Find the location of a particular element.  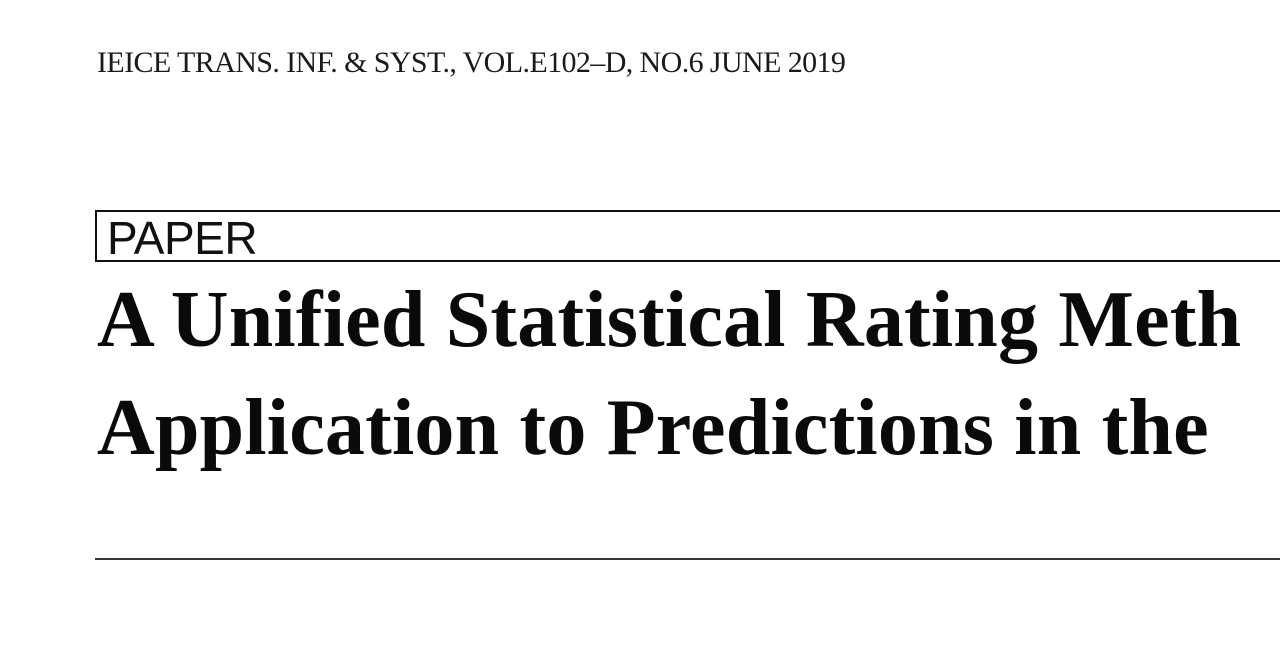

paper-title-line-1: A Unified Statistical Rating Meth is located at coordinates (669, 320).